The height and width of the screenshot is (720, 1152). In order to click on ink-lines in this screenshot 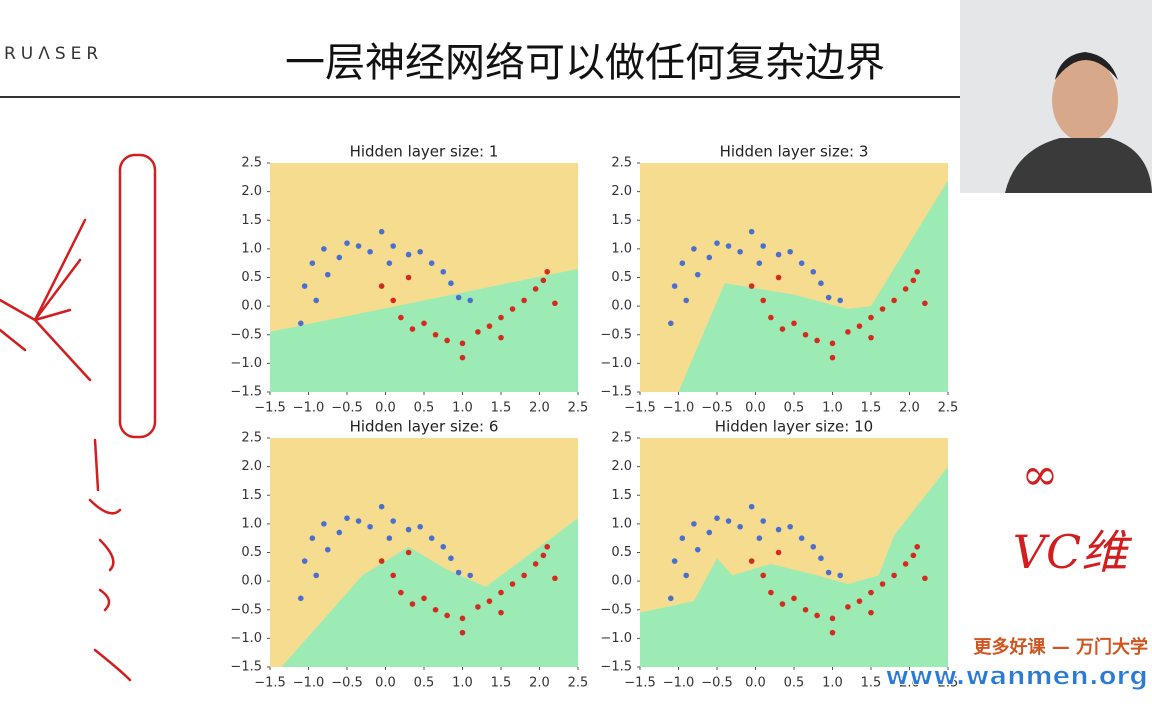, I will do `click(46, 300)`.